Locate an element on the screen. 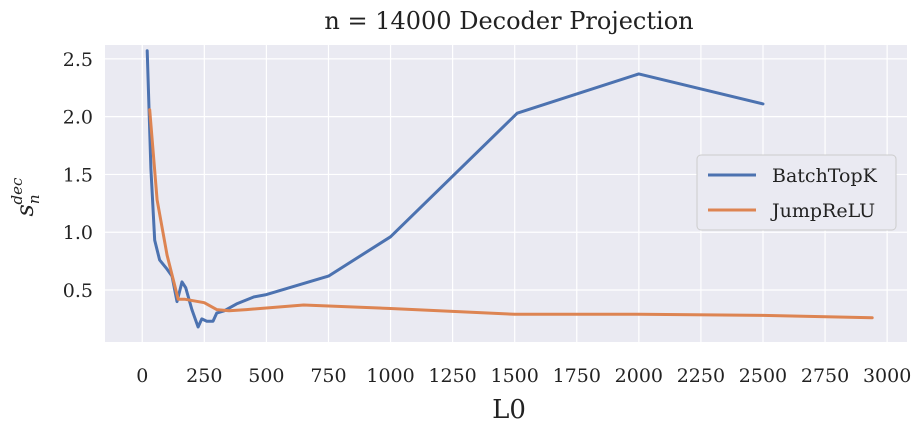  legend-label-batchtopk: BatchTopK is located at coordinates (825, 176).